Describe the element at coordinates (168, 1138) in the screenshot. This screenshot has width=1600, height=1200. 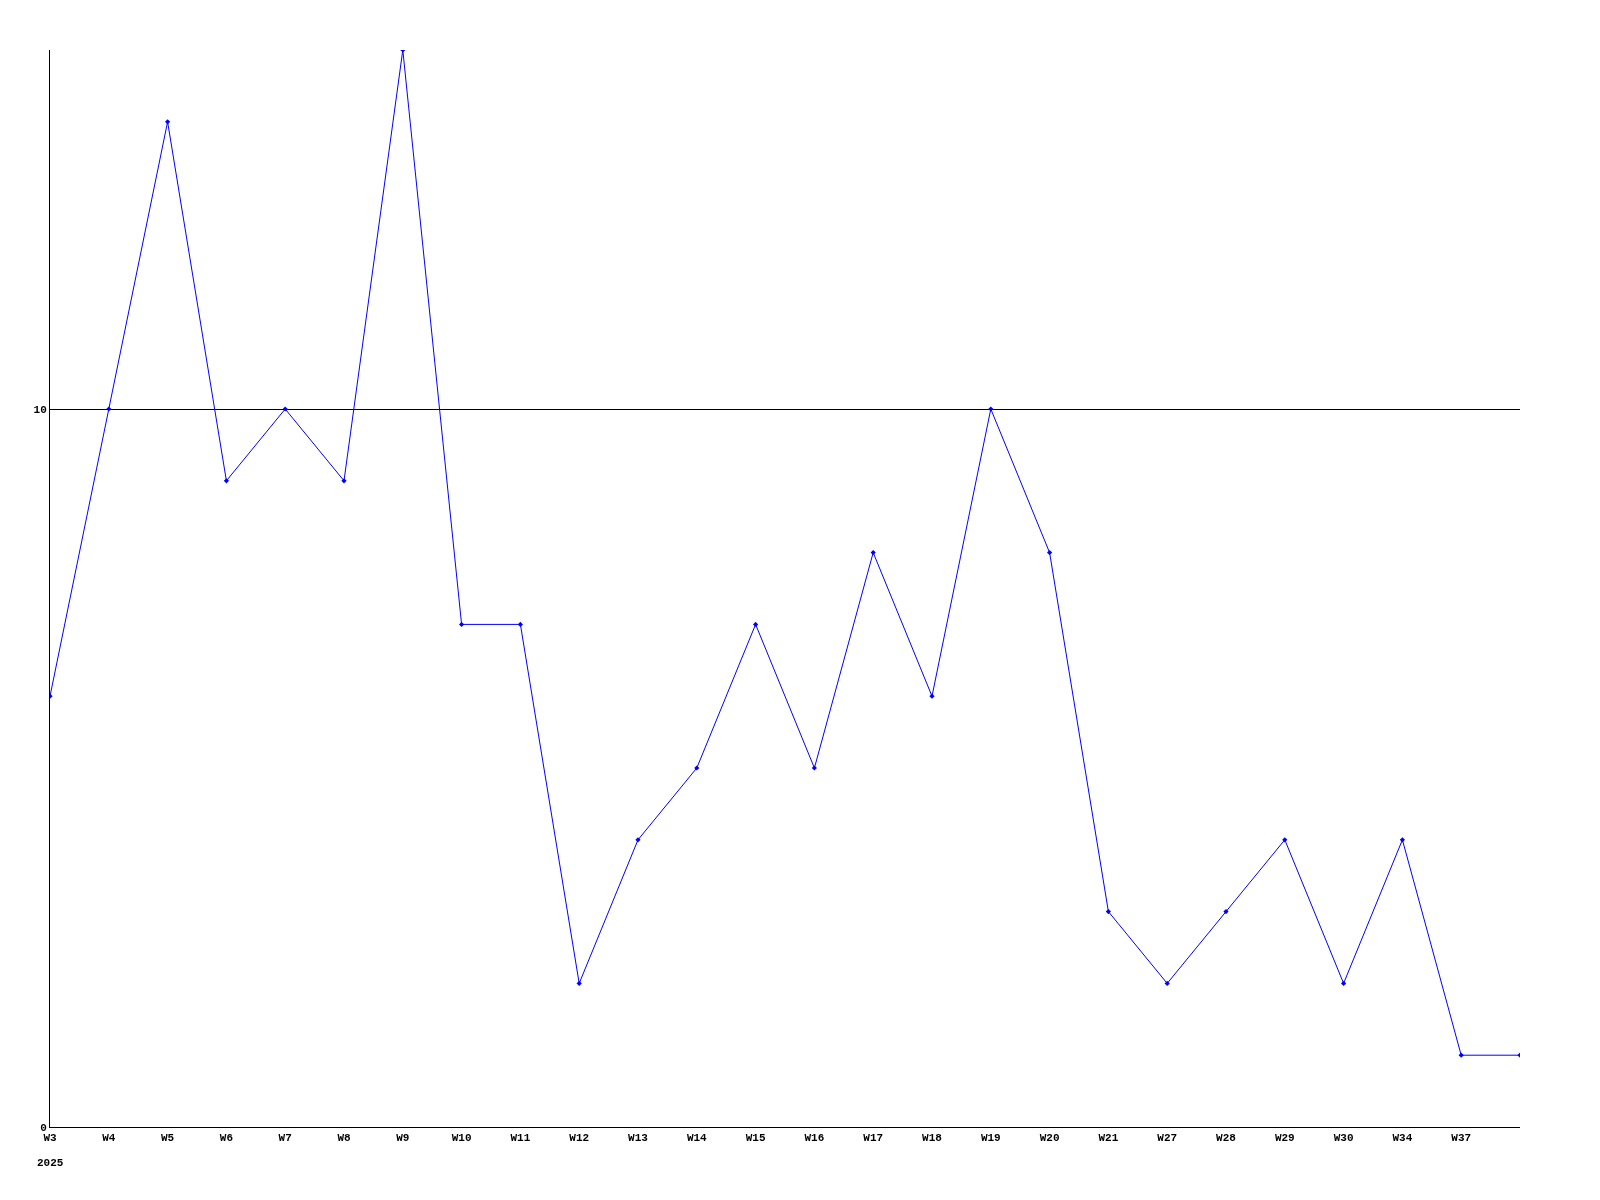
I see `x-tick-label: W5` at that location.